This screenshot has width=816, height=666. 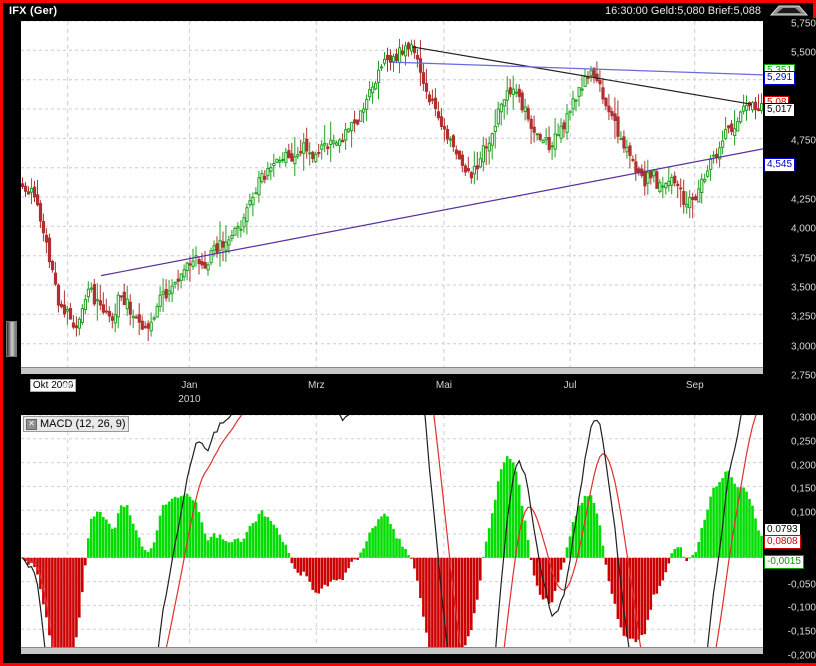 I want to click on price-axis-tick: 4,250, so click(x=803, y=200).